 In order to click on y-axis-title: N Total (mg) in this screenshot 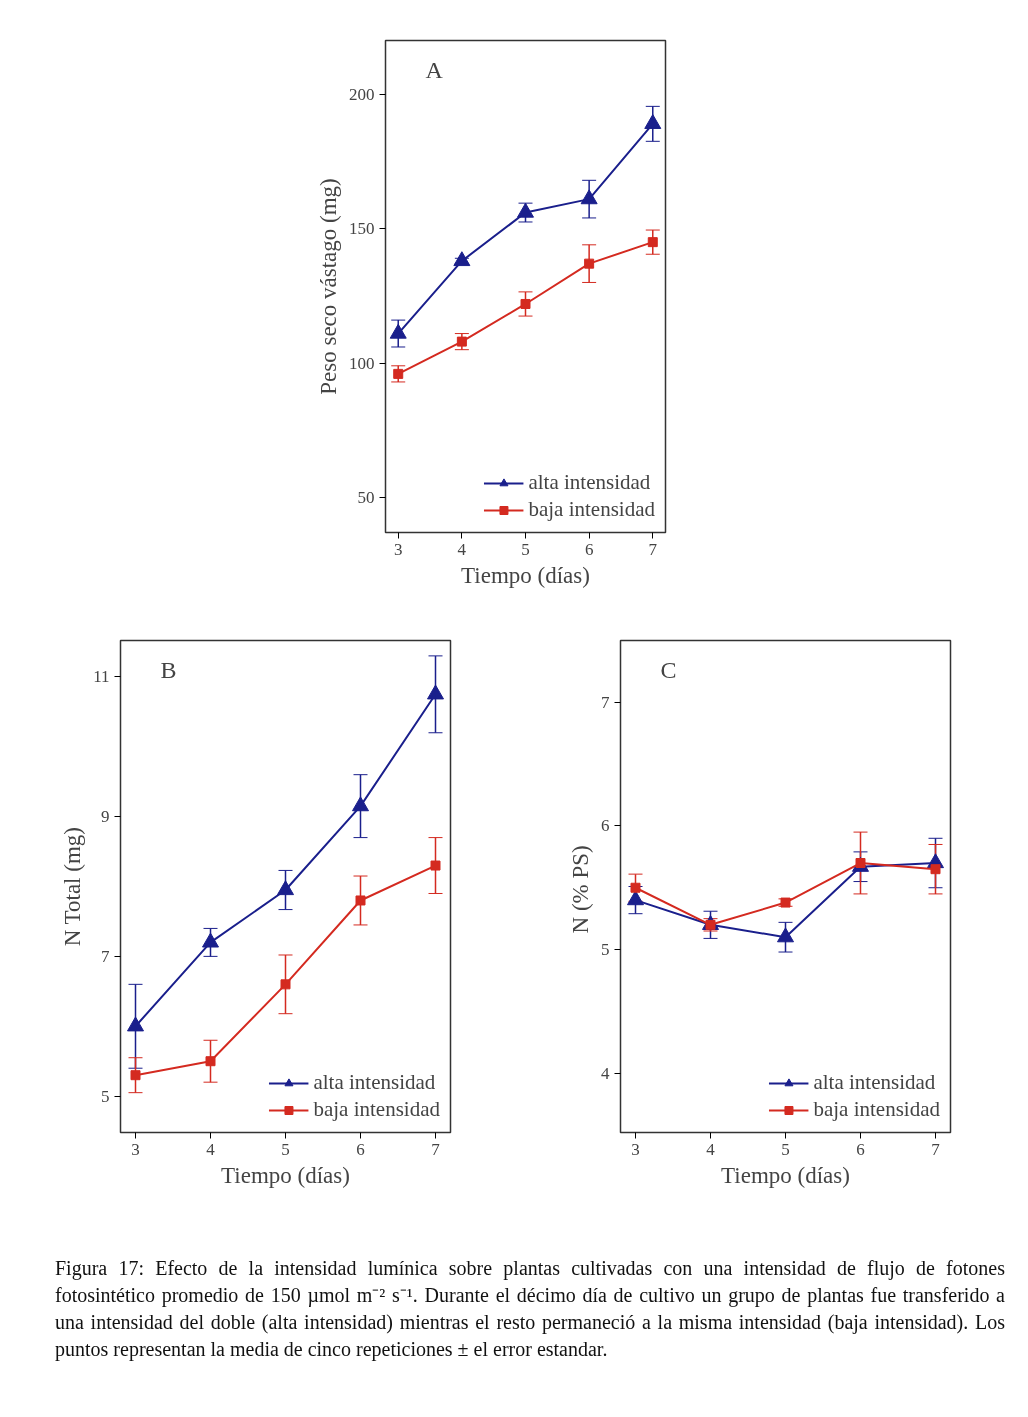, I will do `click(73, 887)`.